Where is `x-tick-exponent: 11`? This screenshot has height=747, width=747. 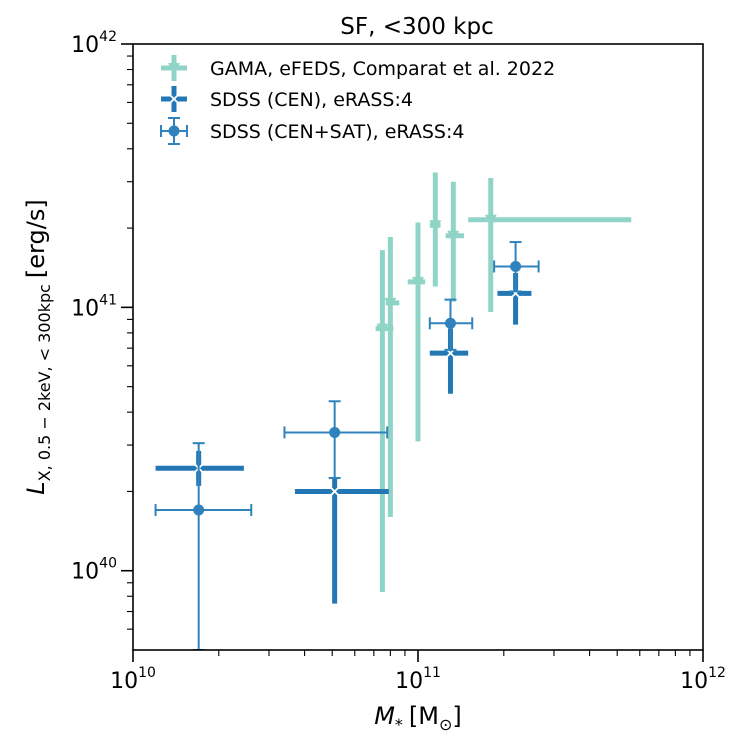 x-tick-exponent: 11 is located at coordinates (432, 673).